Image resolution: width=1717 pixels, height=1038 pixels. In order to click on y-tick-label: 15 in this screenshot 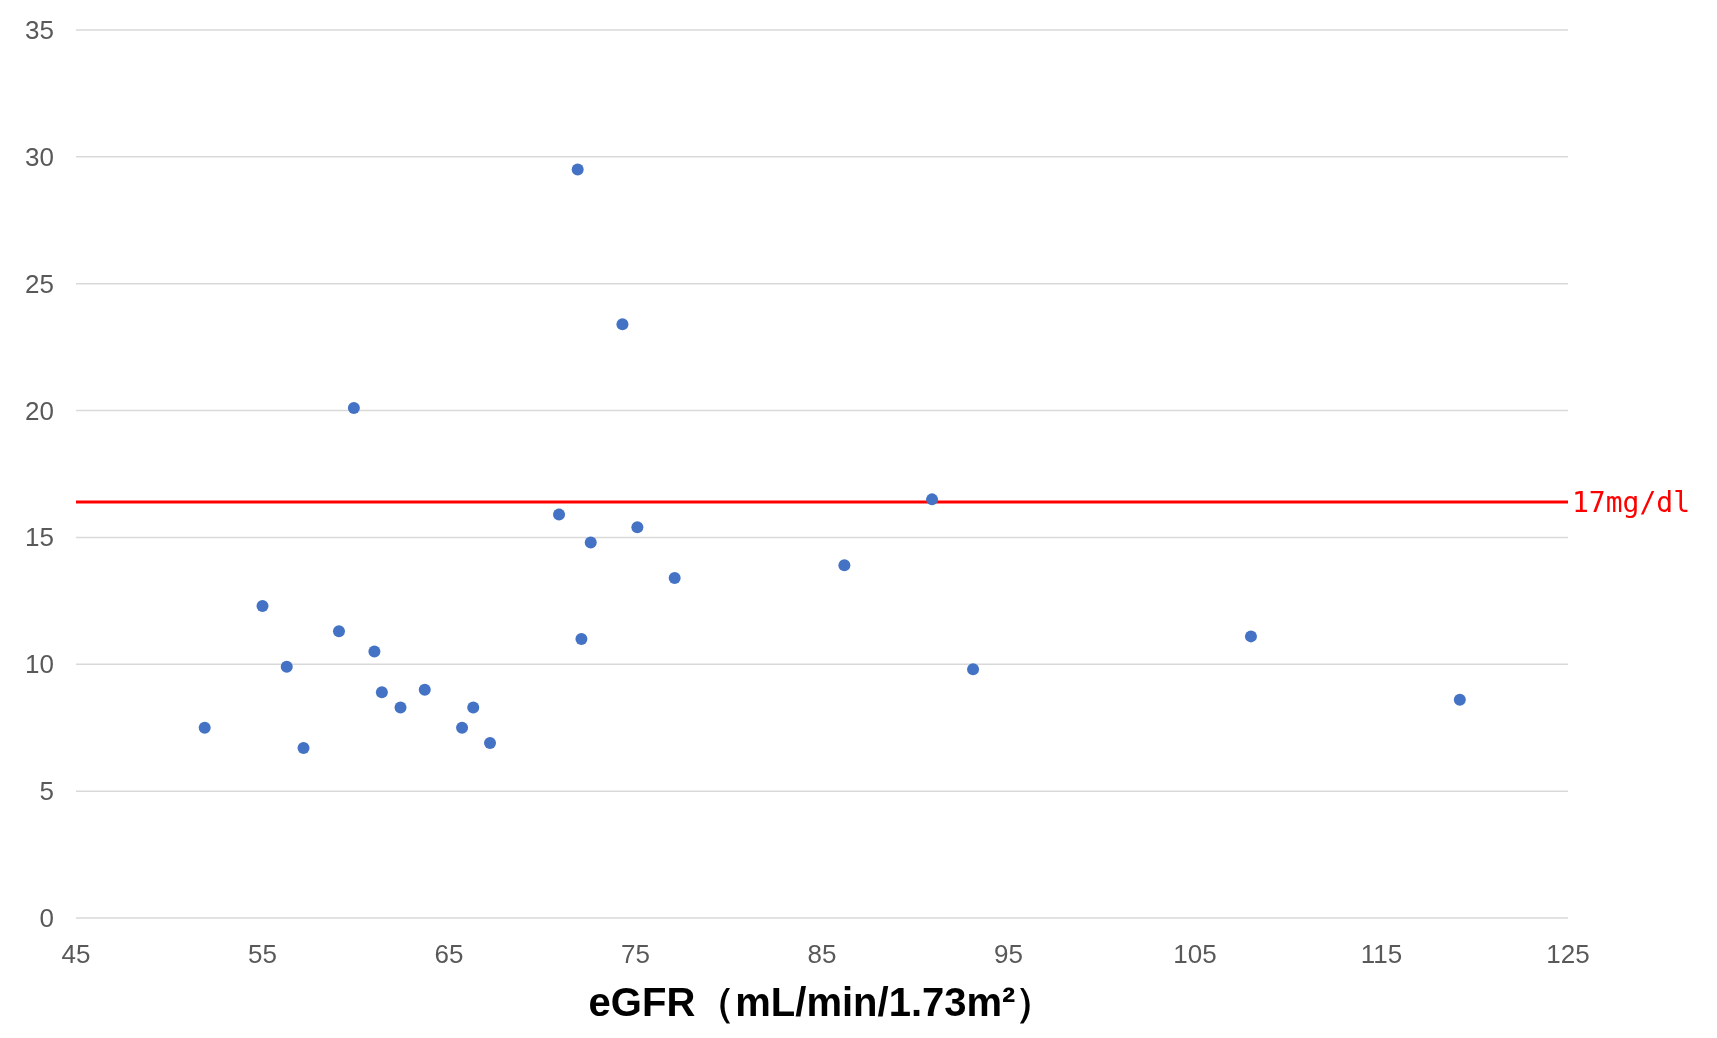, I will do `click(39, 537)`.